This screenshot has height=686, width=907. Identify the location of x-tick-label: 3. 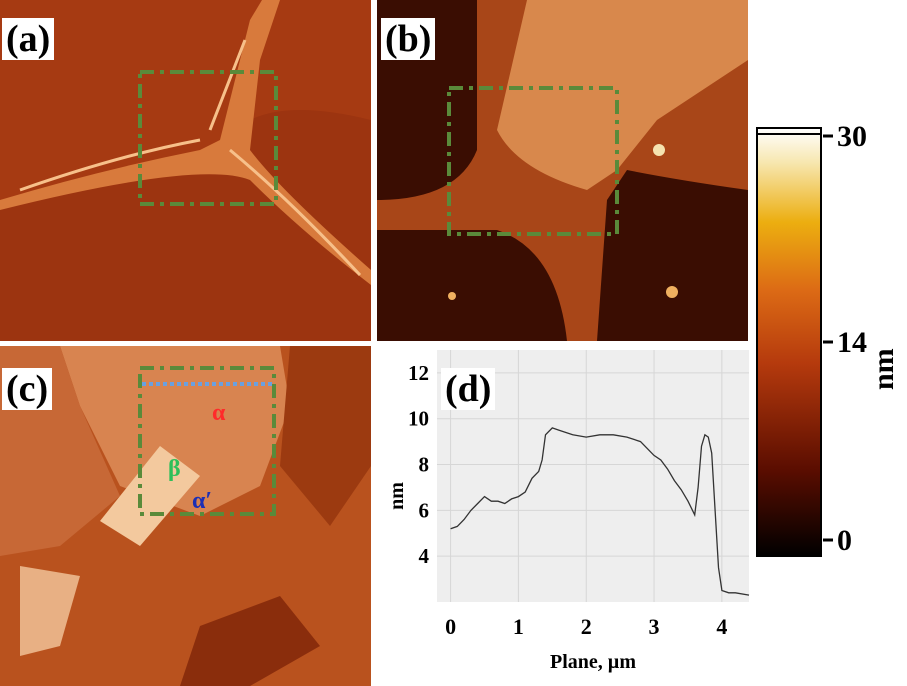
(654, 626).